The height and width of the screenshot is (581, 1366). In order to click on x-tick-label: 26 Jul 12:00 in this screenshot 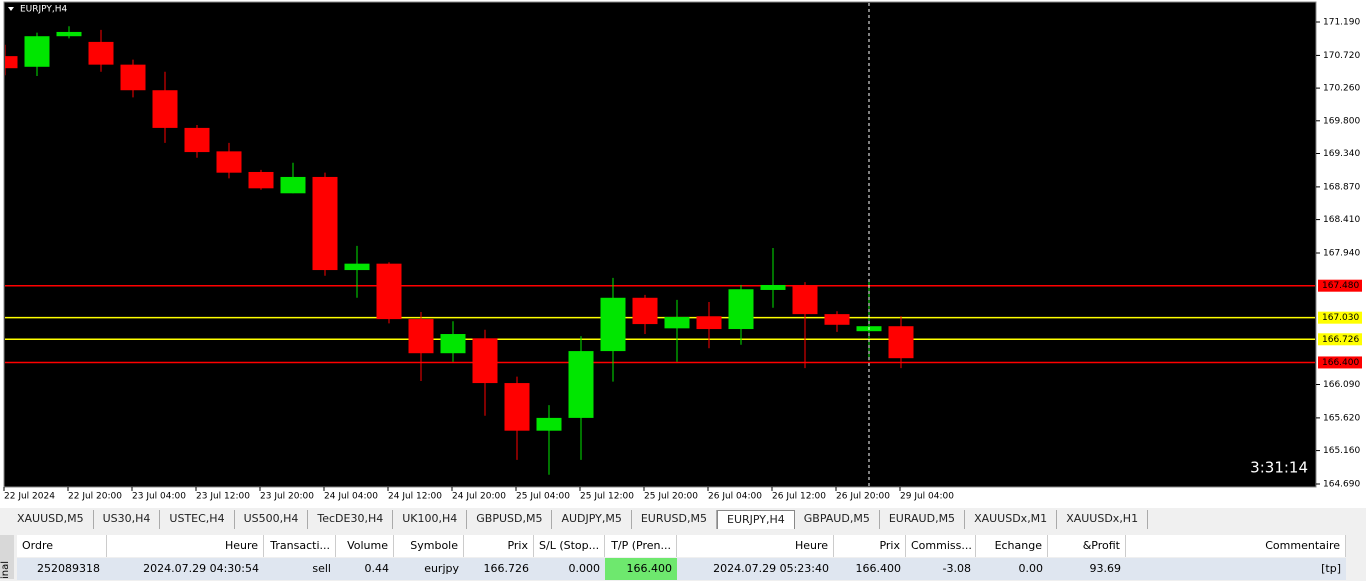, I will do `click(799, 497)`.